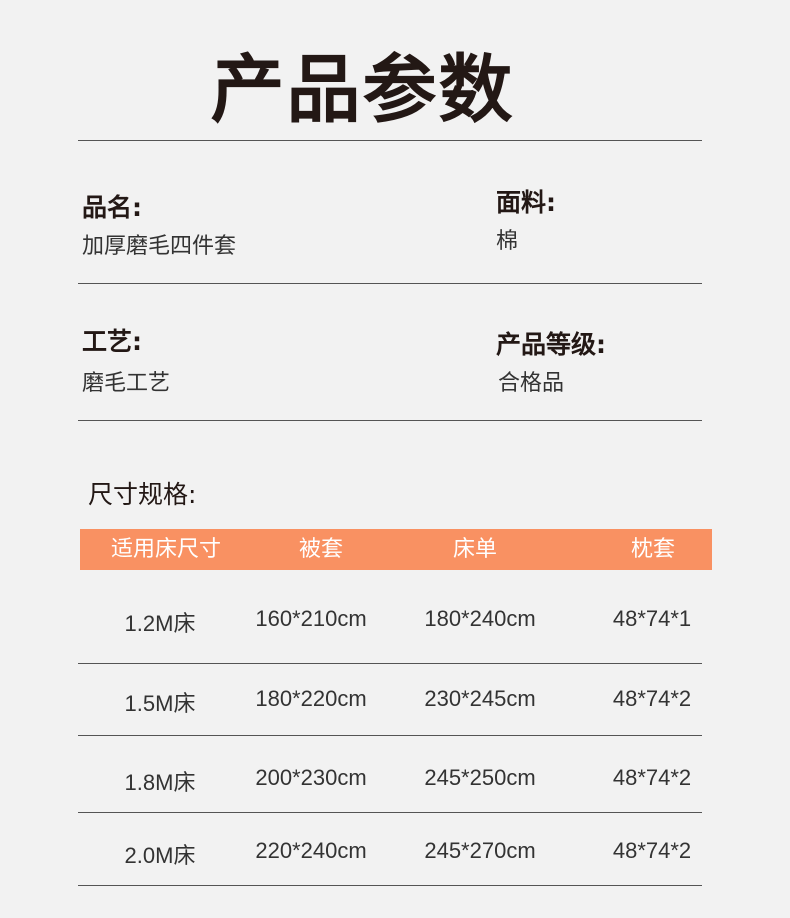 This screenshot has width=790, height=918. Describe the element at coordinates (480, 618) in the screenshot. I see `table-cell: 180*240cm` at that location.